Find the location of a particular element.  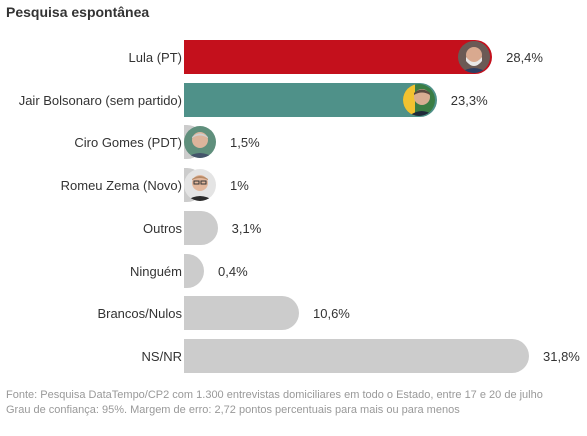

chart-row: Ninguém 0,4% is located at coordinates (293, 271).